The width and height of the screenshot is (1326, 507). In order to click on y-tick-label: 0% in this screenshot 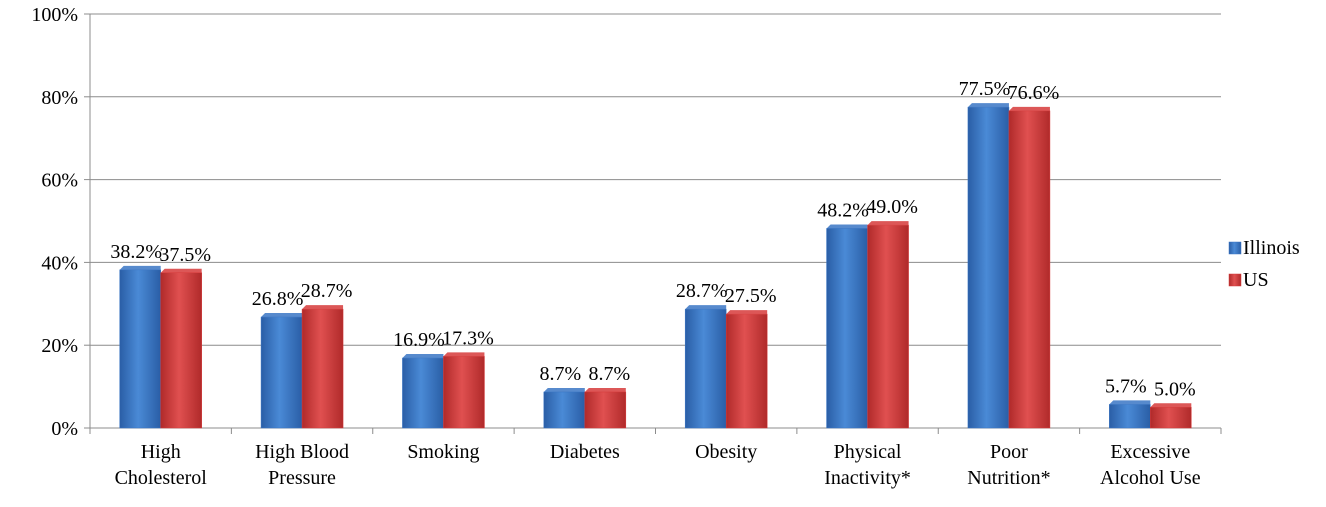, I will do `click(64, 429)`.